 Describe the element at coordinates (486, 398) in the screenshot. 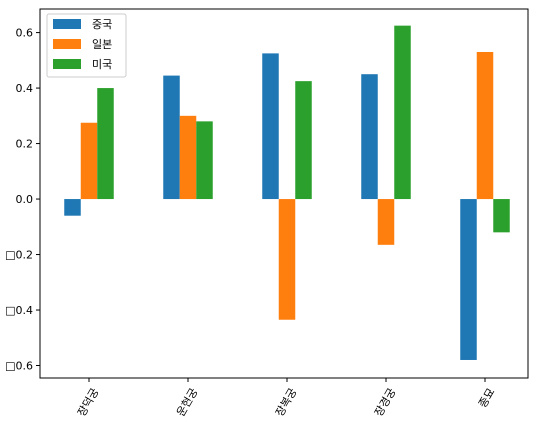

I see `x-tick-label: 종묘` at that location.